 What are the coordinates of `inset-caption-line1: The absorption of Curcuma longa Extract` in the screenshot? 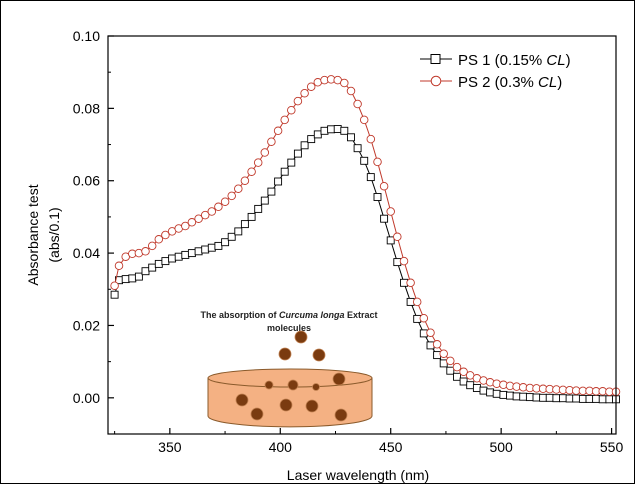 It's located at (288, 315).